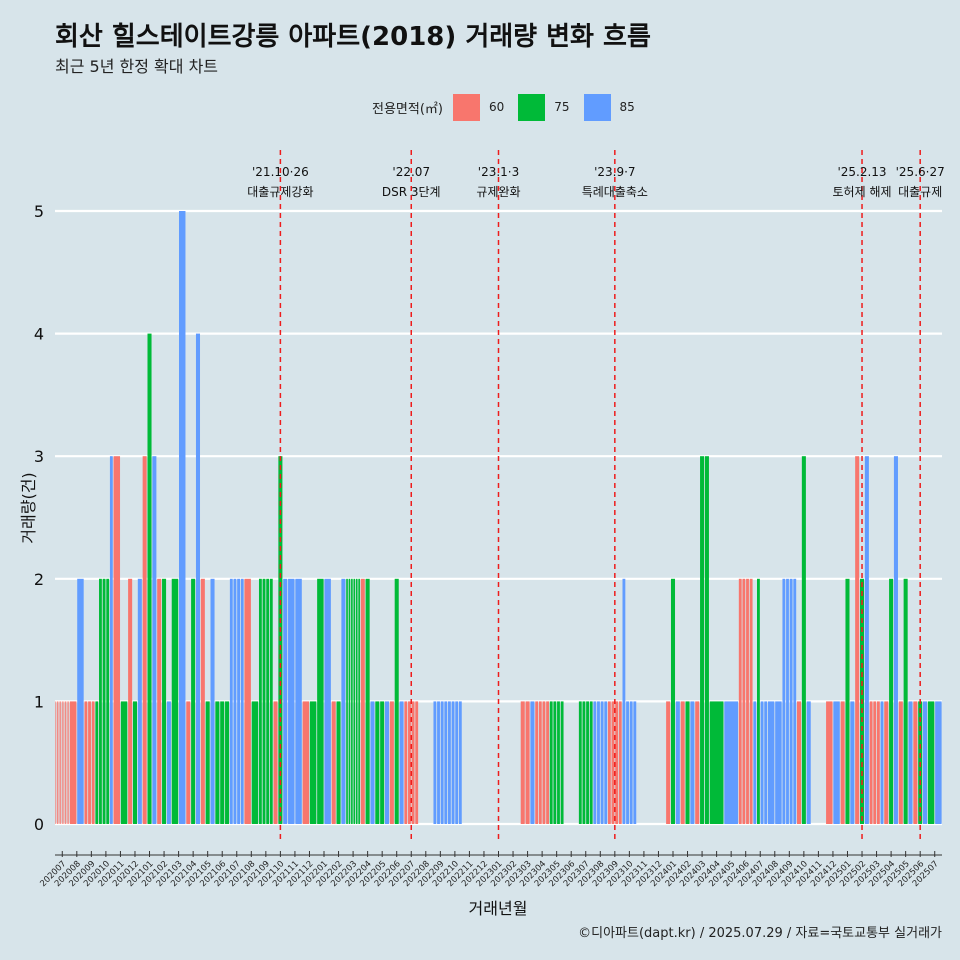 The height and width of the screenshot is (960, 960). Describe the element at coordinates (39, 456) in the screenshot. I see `y-tick-label: 3` at that location.